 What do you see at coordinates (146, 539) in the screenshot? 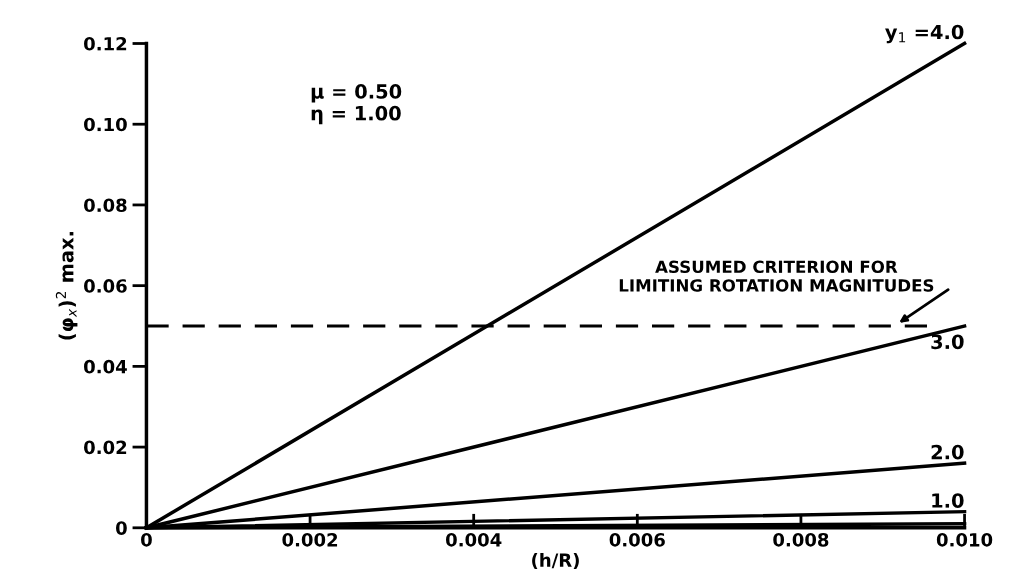
I see `x-tick-label: 0` at bounding box center [146, 539].